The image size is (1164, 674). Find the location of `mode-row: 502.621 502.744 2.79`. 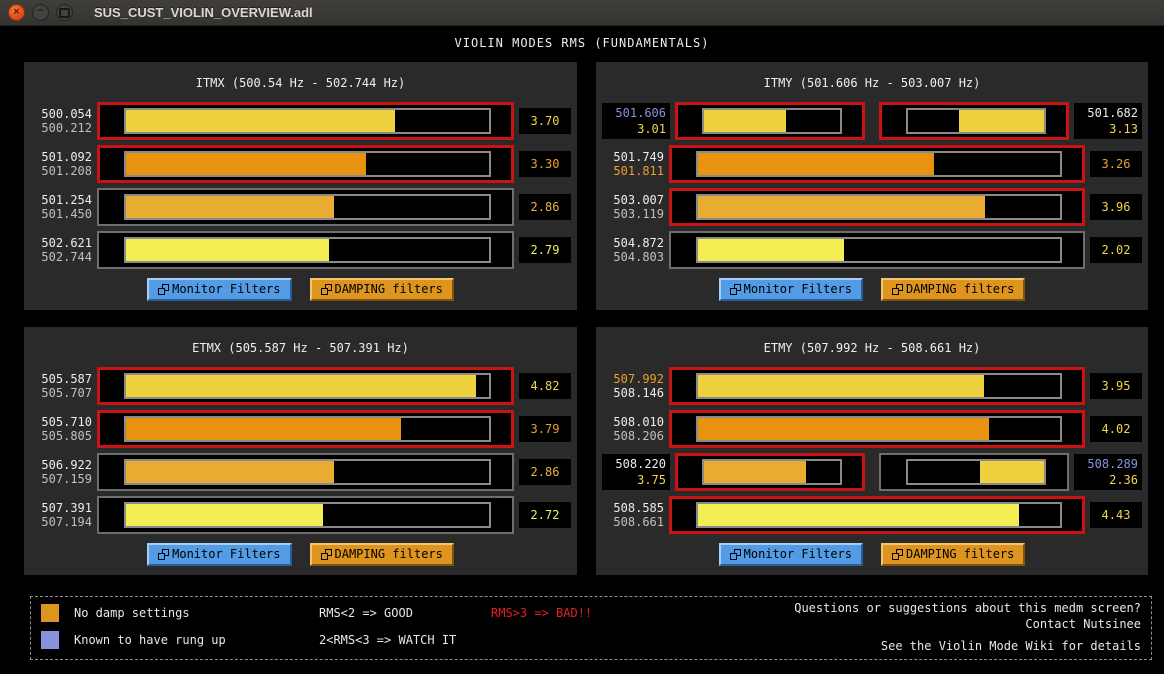

mode-row: 502.621 502.744 2.79 is located at coordinates (300, 250).